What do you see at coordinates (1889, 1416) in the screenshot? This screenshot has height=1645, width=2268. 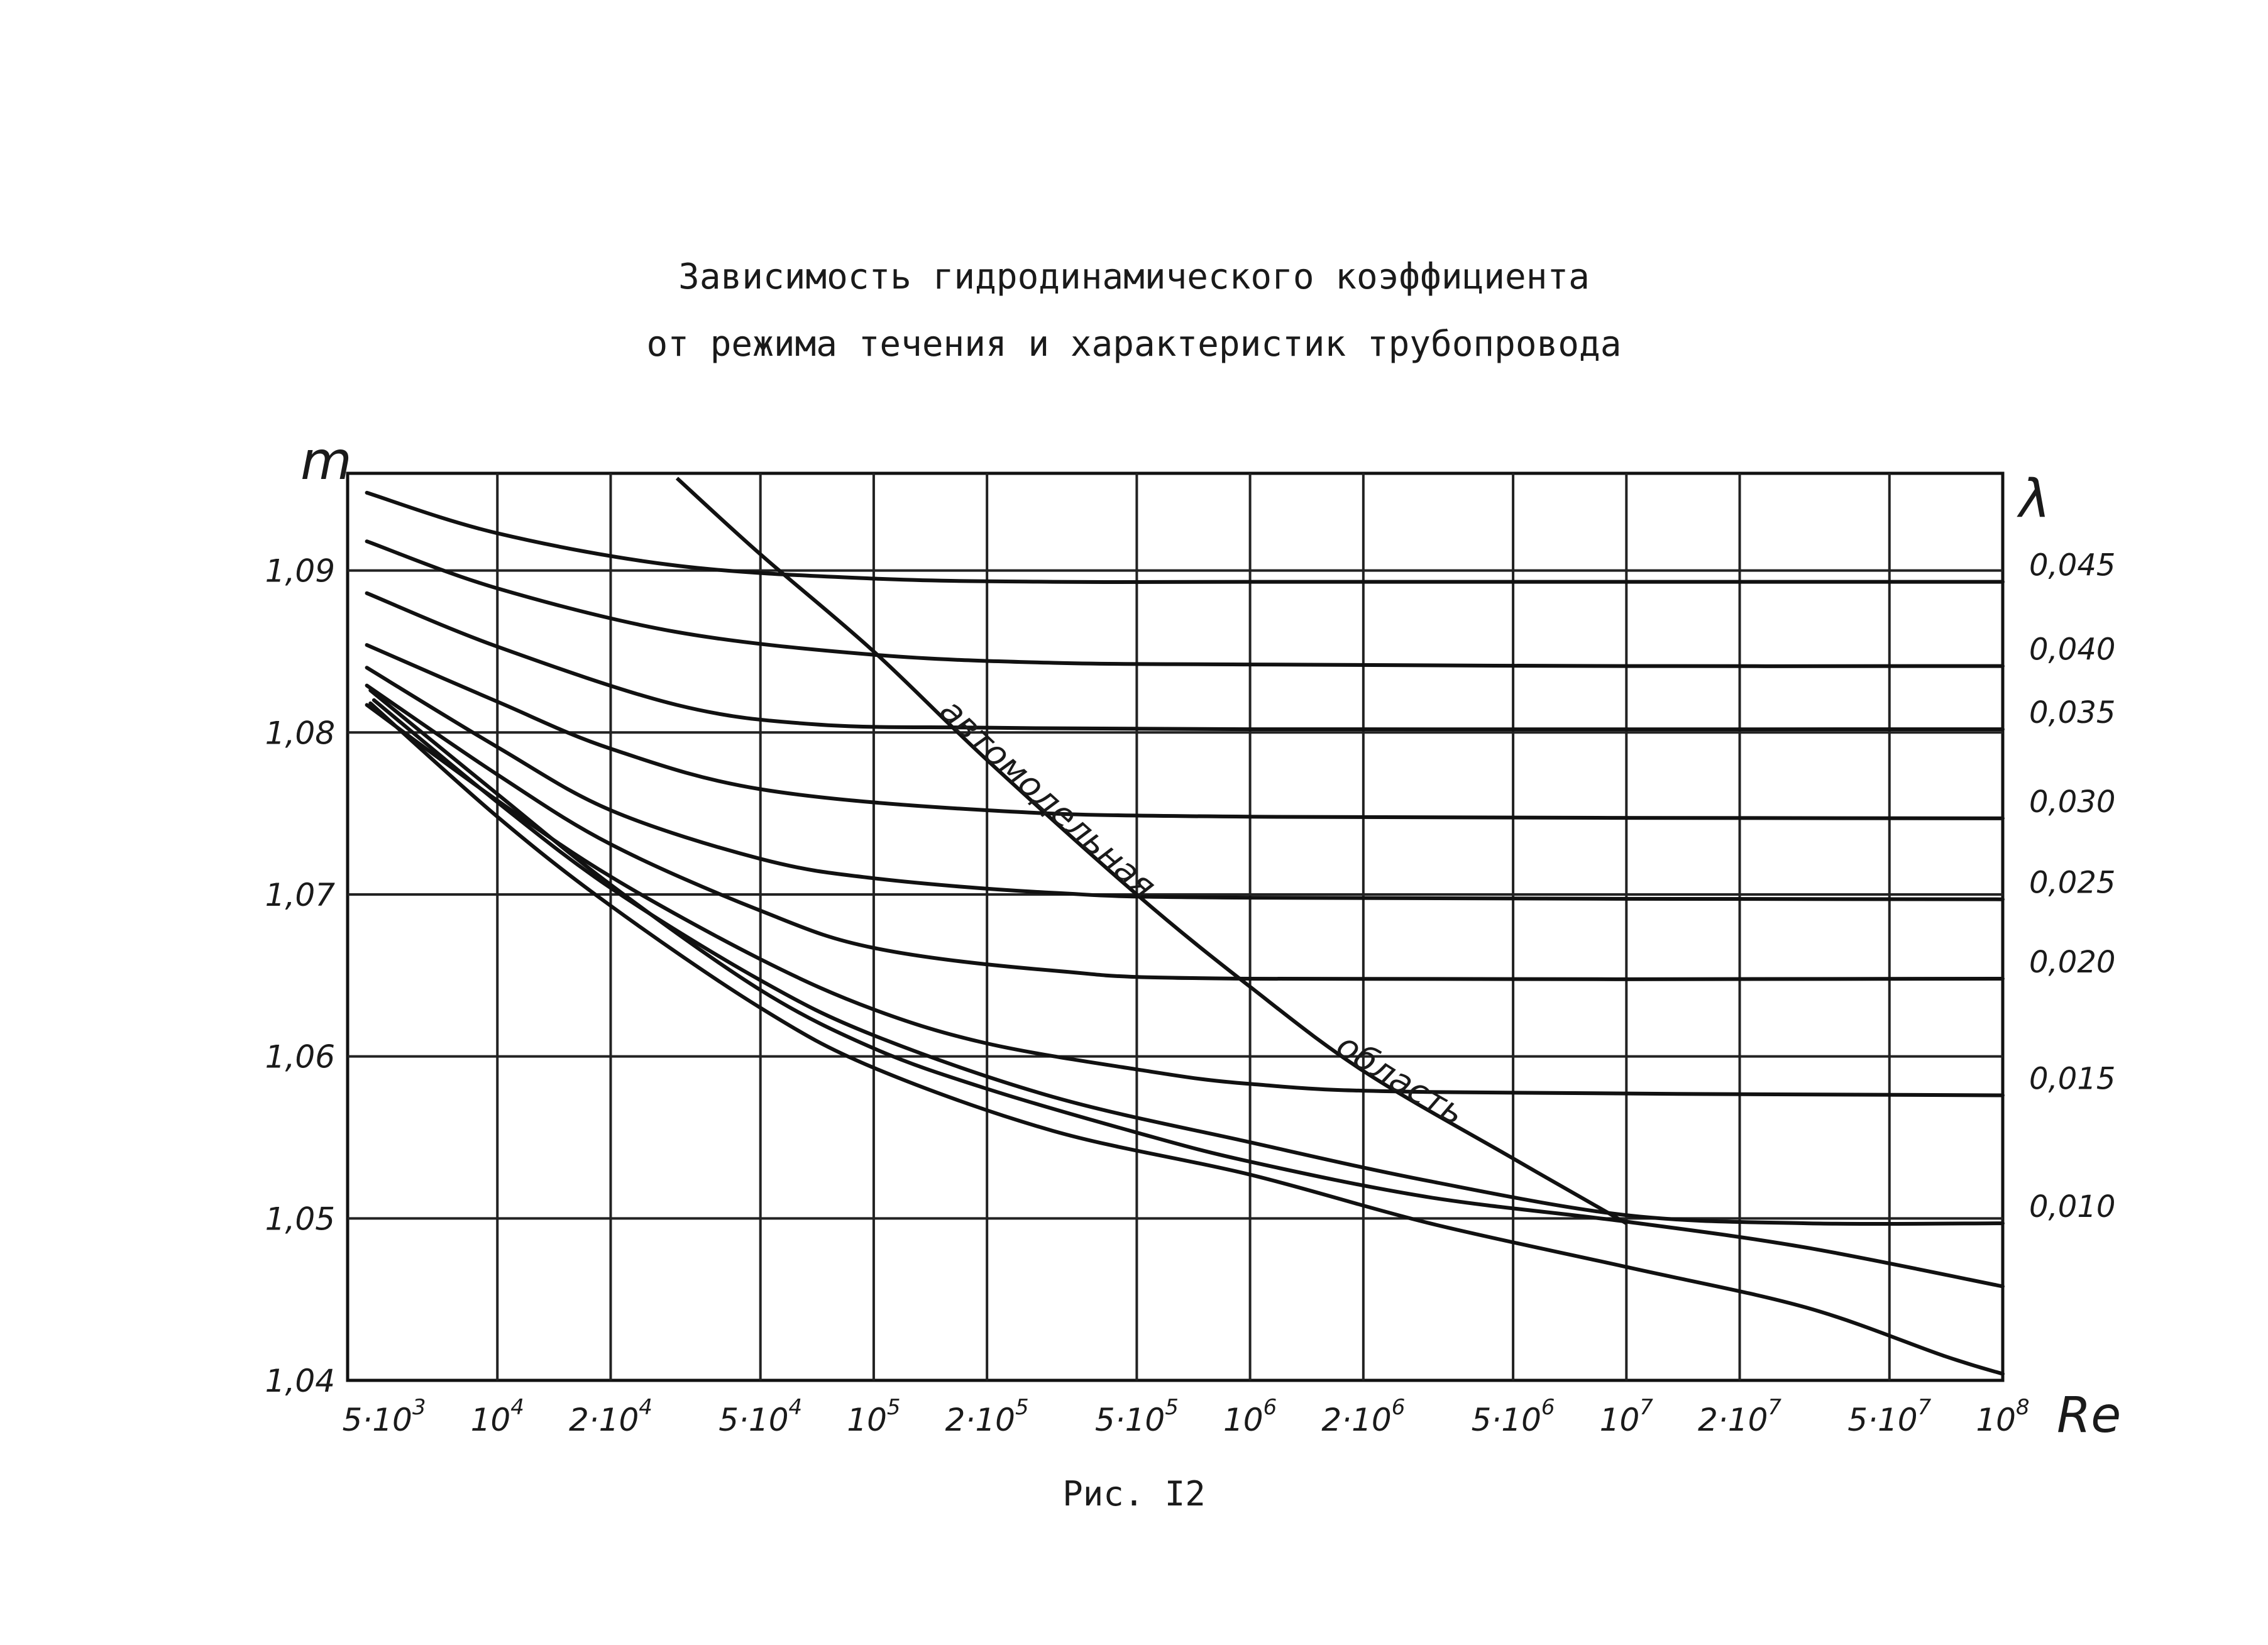 I see `x-tick-label: 5·10⁷` at bounding box center [1889, 1416].